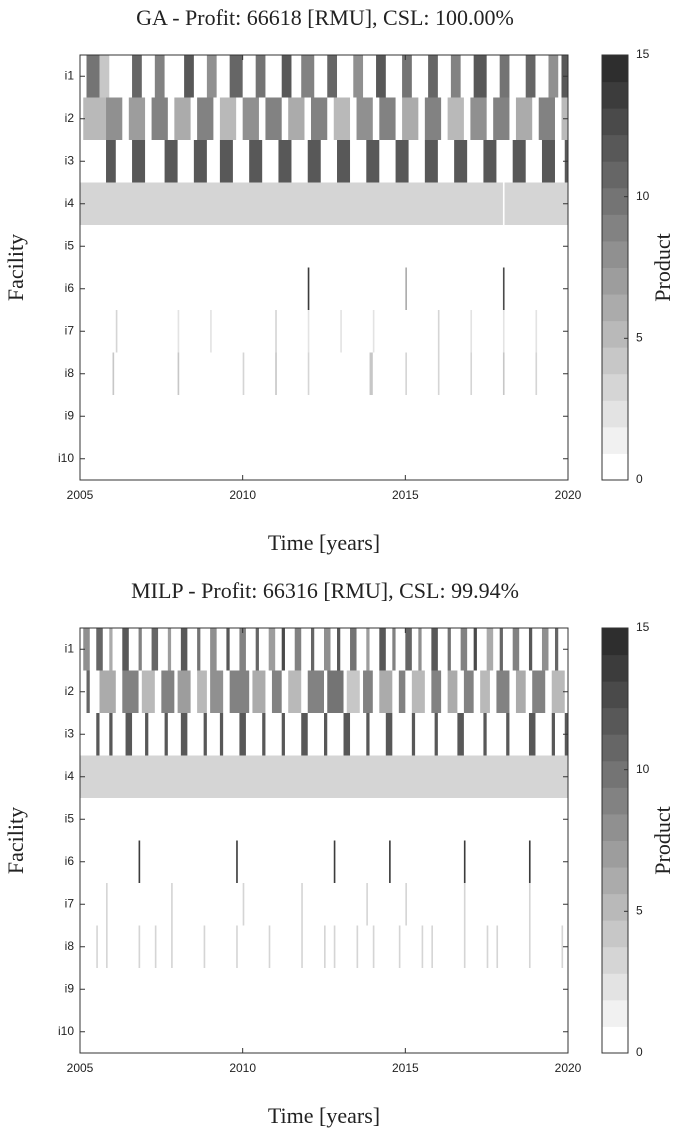 The image size is (677, 1134). What do you see at coordinates (242, 1068) in the screenshot?
I see `x-tick-label: 2010` at bounding box center [242, 1068].